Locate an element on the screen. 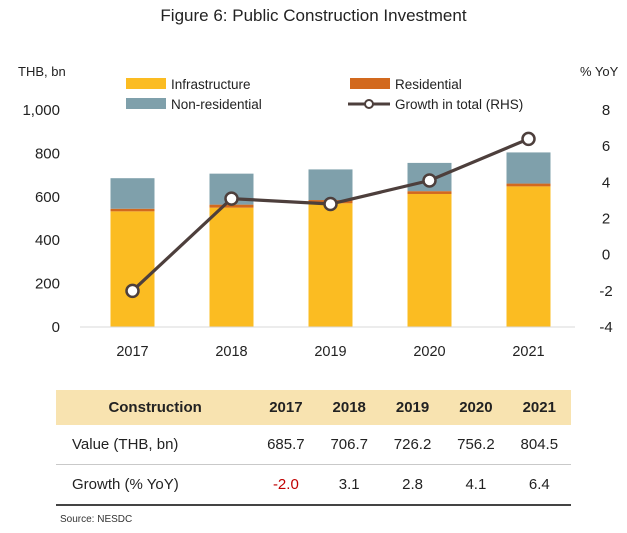 The height and width of the screenshot is (533, 627). table-cell: 804.5 is located at coordinates (539, 445).